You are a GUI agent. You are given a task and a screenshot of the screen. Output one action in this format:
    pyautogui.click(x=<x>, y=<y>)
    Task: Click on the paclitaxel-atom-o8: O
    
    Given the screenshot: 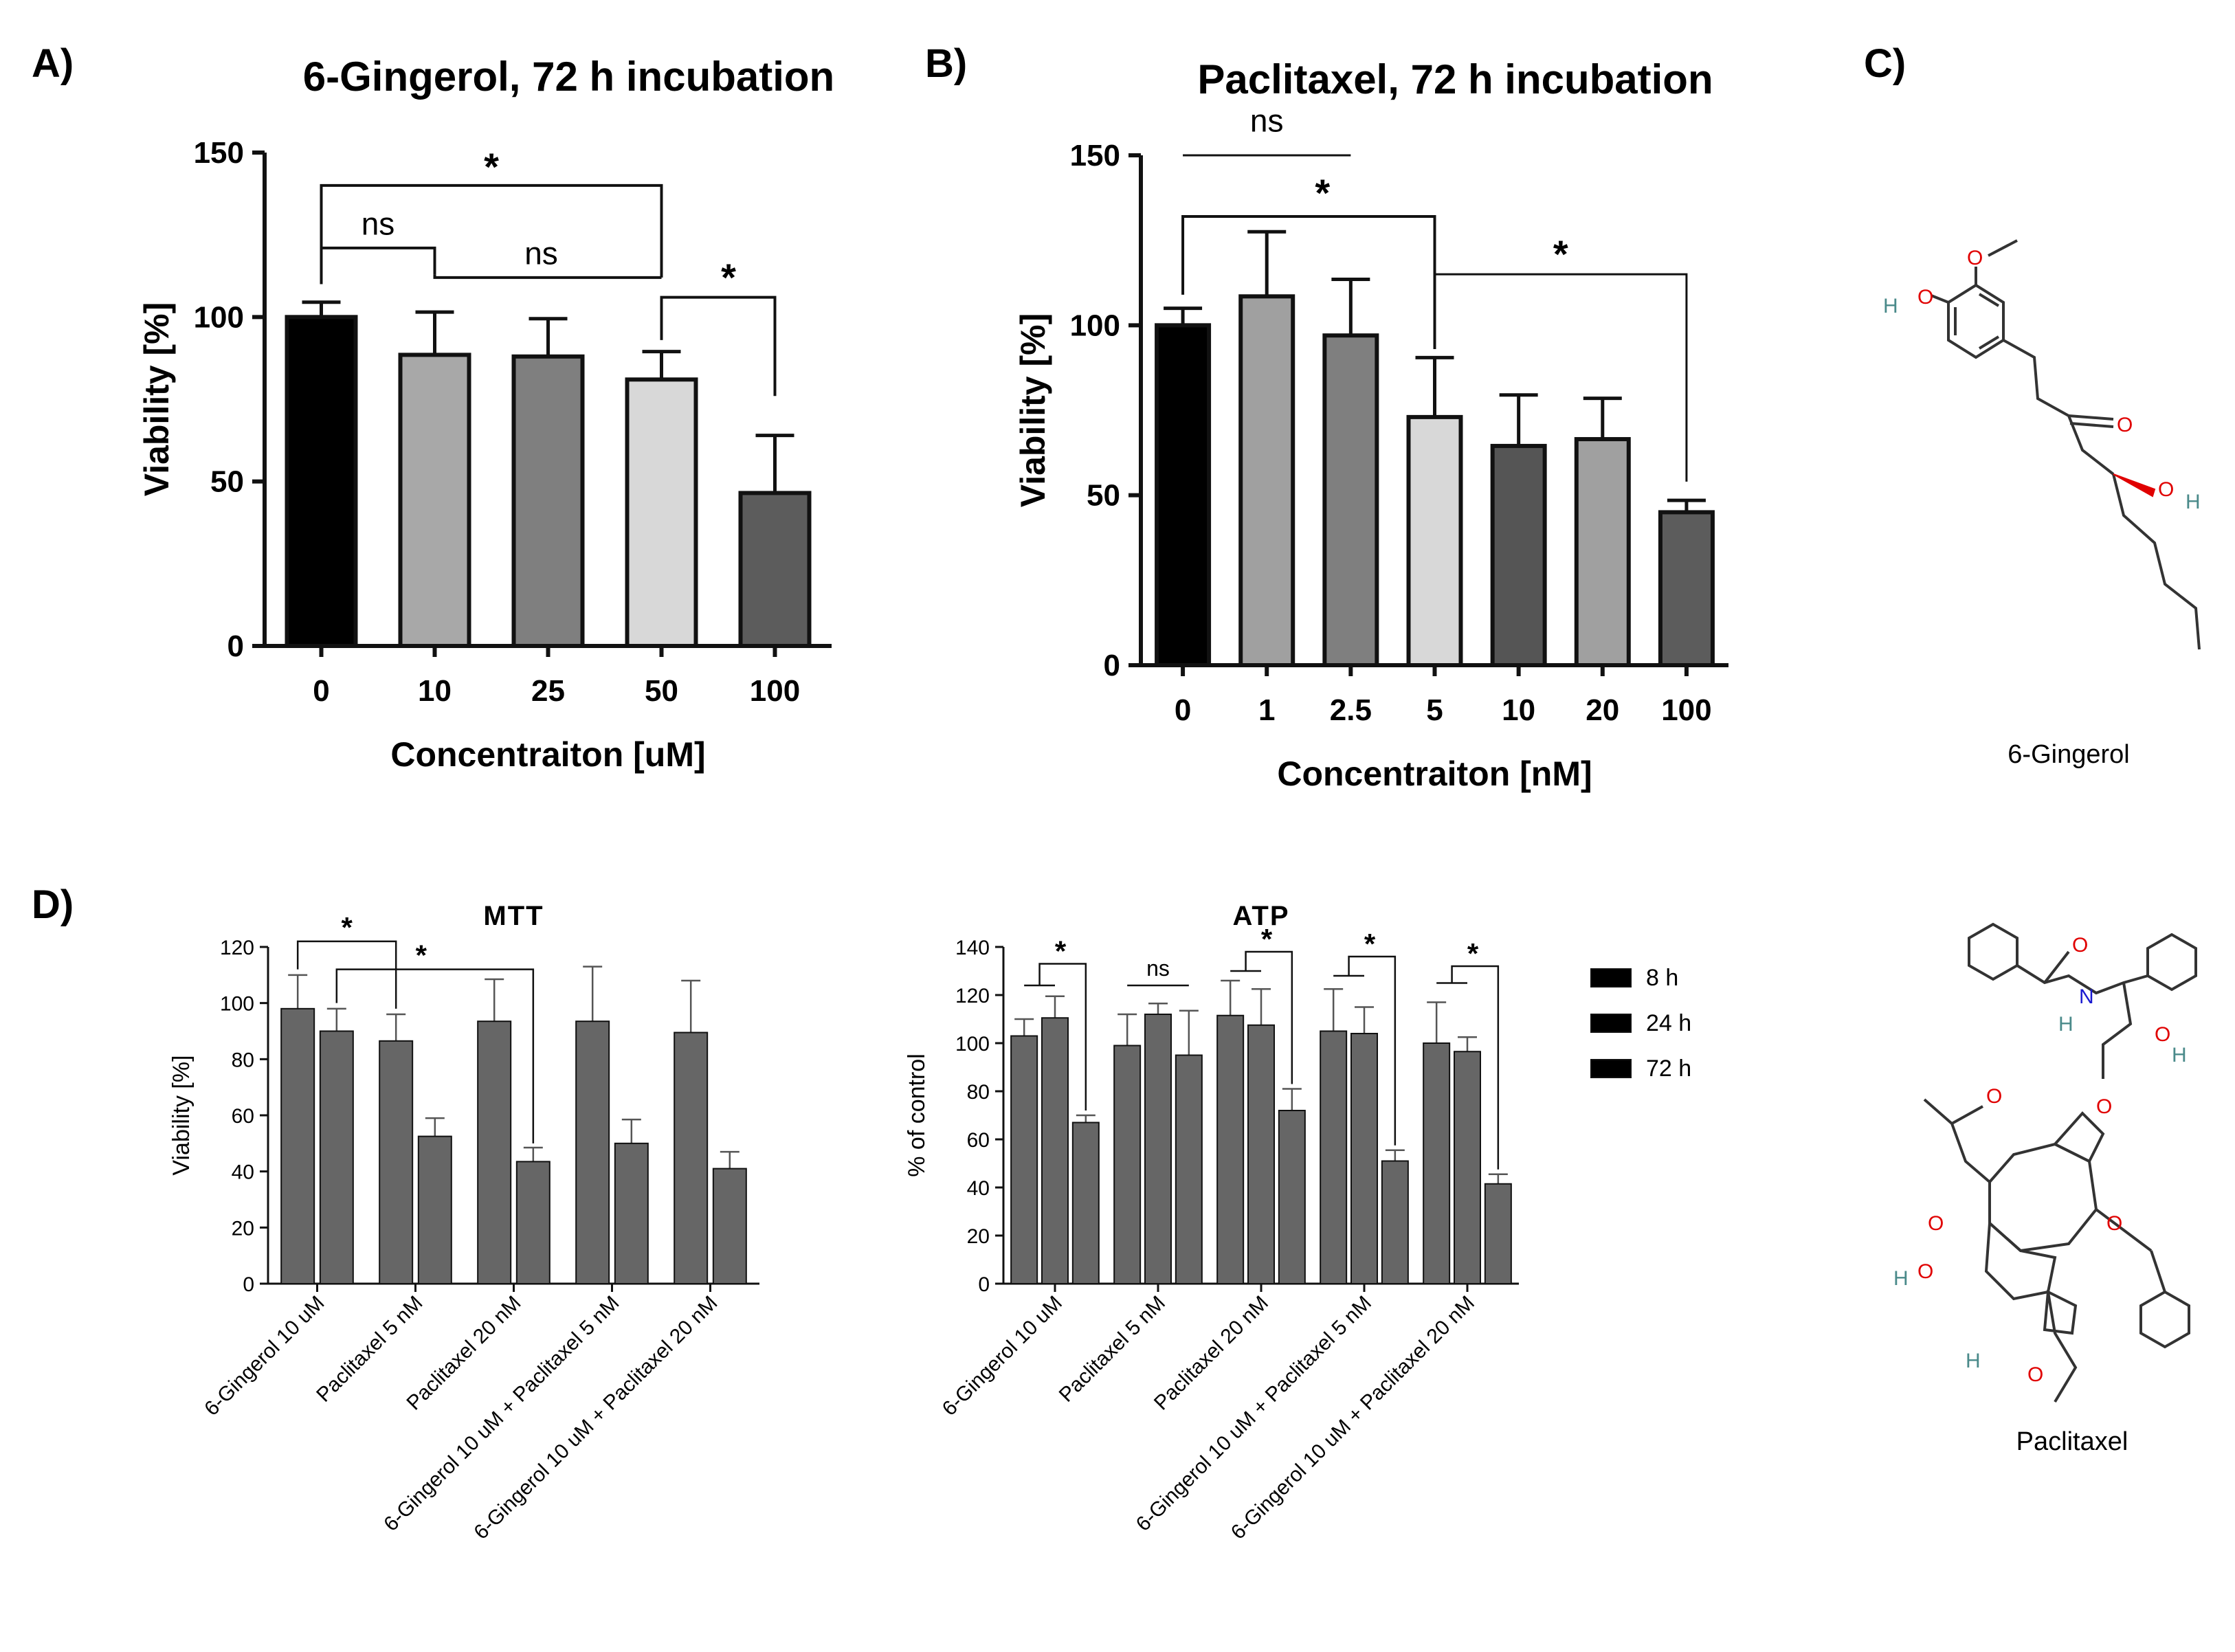 What is the action you would take?
    pyautogui.click(x=2035, y=1374)
    